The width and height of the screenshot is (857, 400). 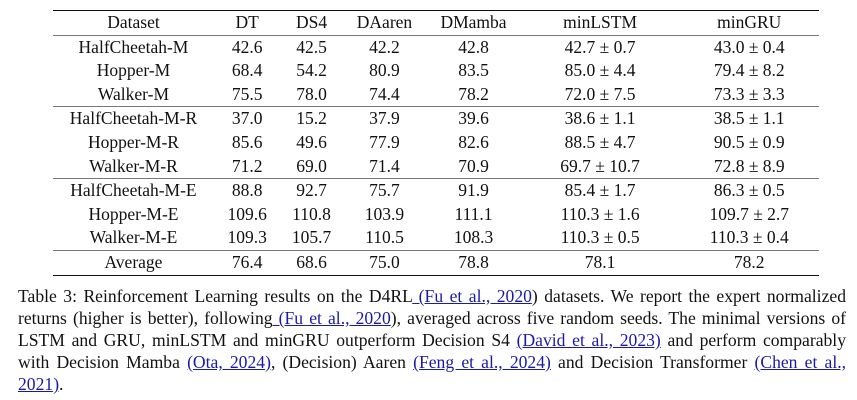 I want to click on value-cell: 90.5 ± 0.9, so click(x=749, y=141).